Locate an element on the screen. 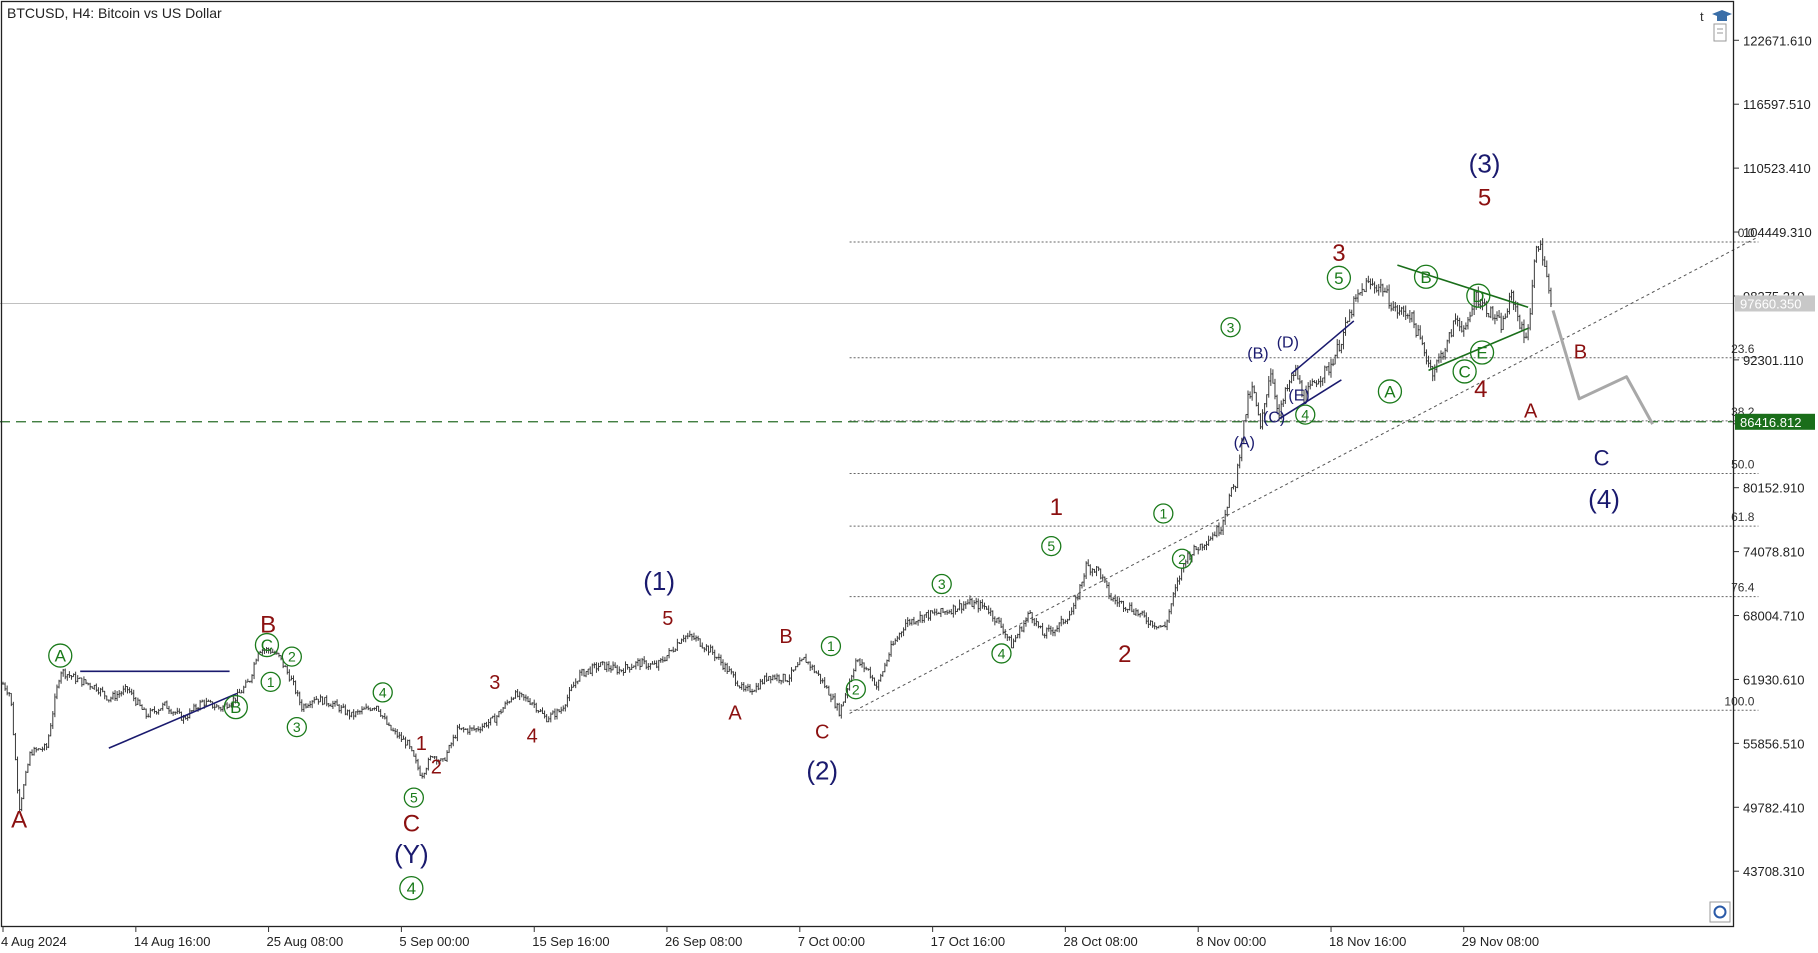 The width and height of the screenshot is (1818, 953). support-level-tag: 86416.812 is located at coordinates (1775, 421).